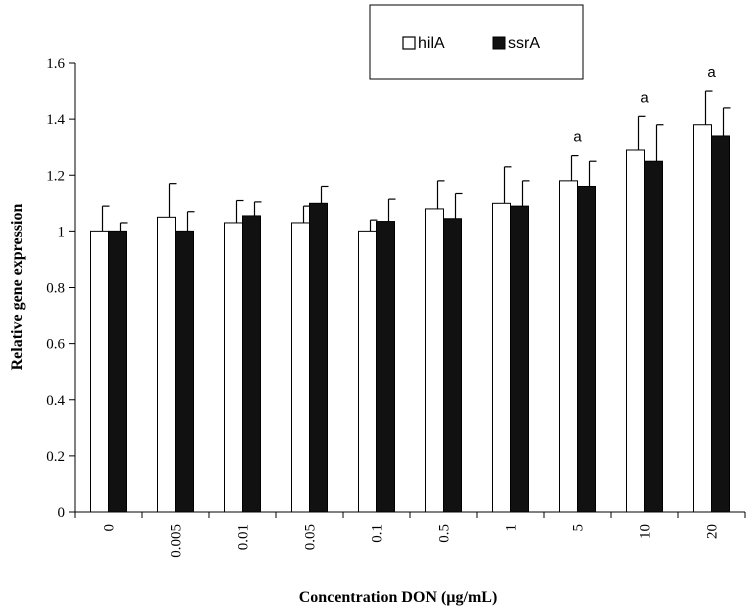 The width and height of the screenshot is (754, 610). I want to click on legend-swatch-hila, so click(409, 43).